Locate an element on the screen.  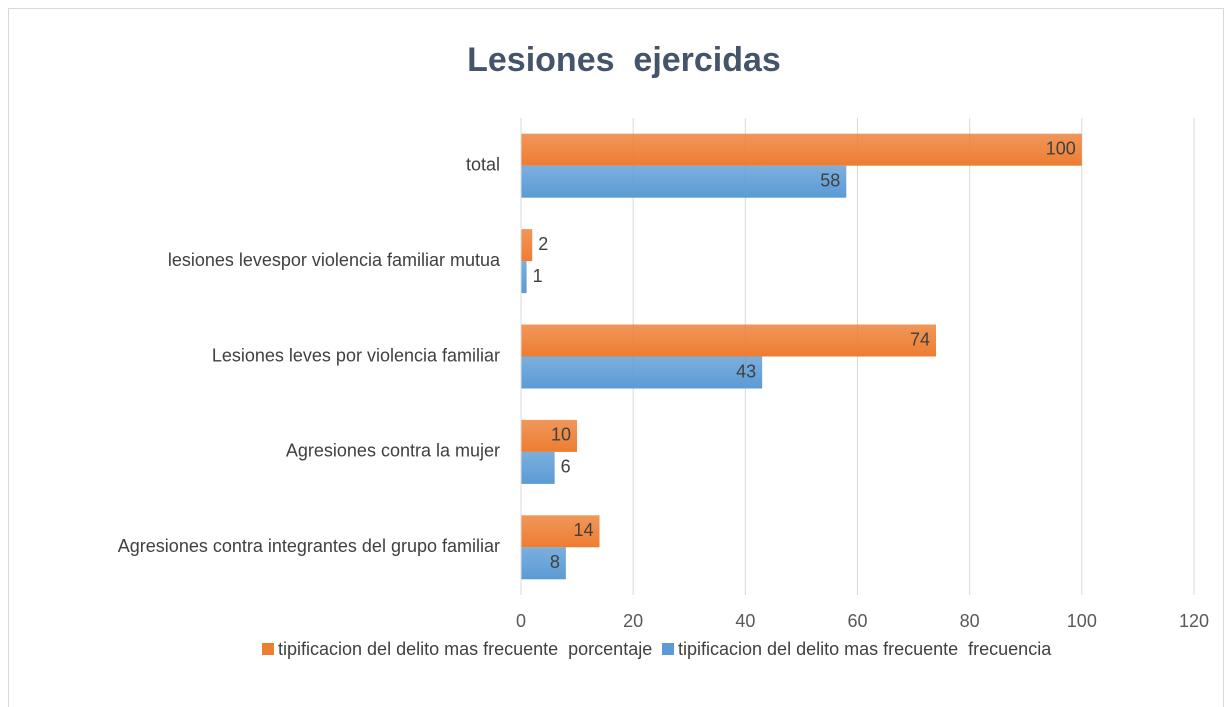
data-label: 2 is located at coordinates (543, 244).